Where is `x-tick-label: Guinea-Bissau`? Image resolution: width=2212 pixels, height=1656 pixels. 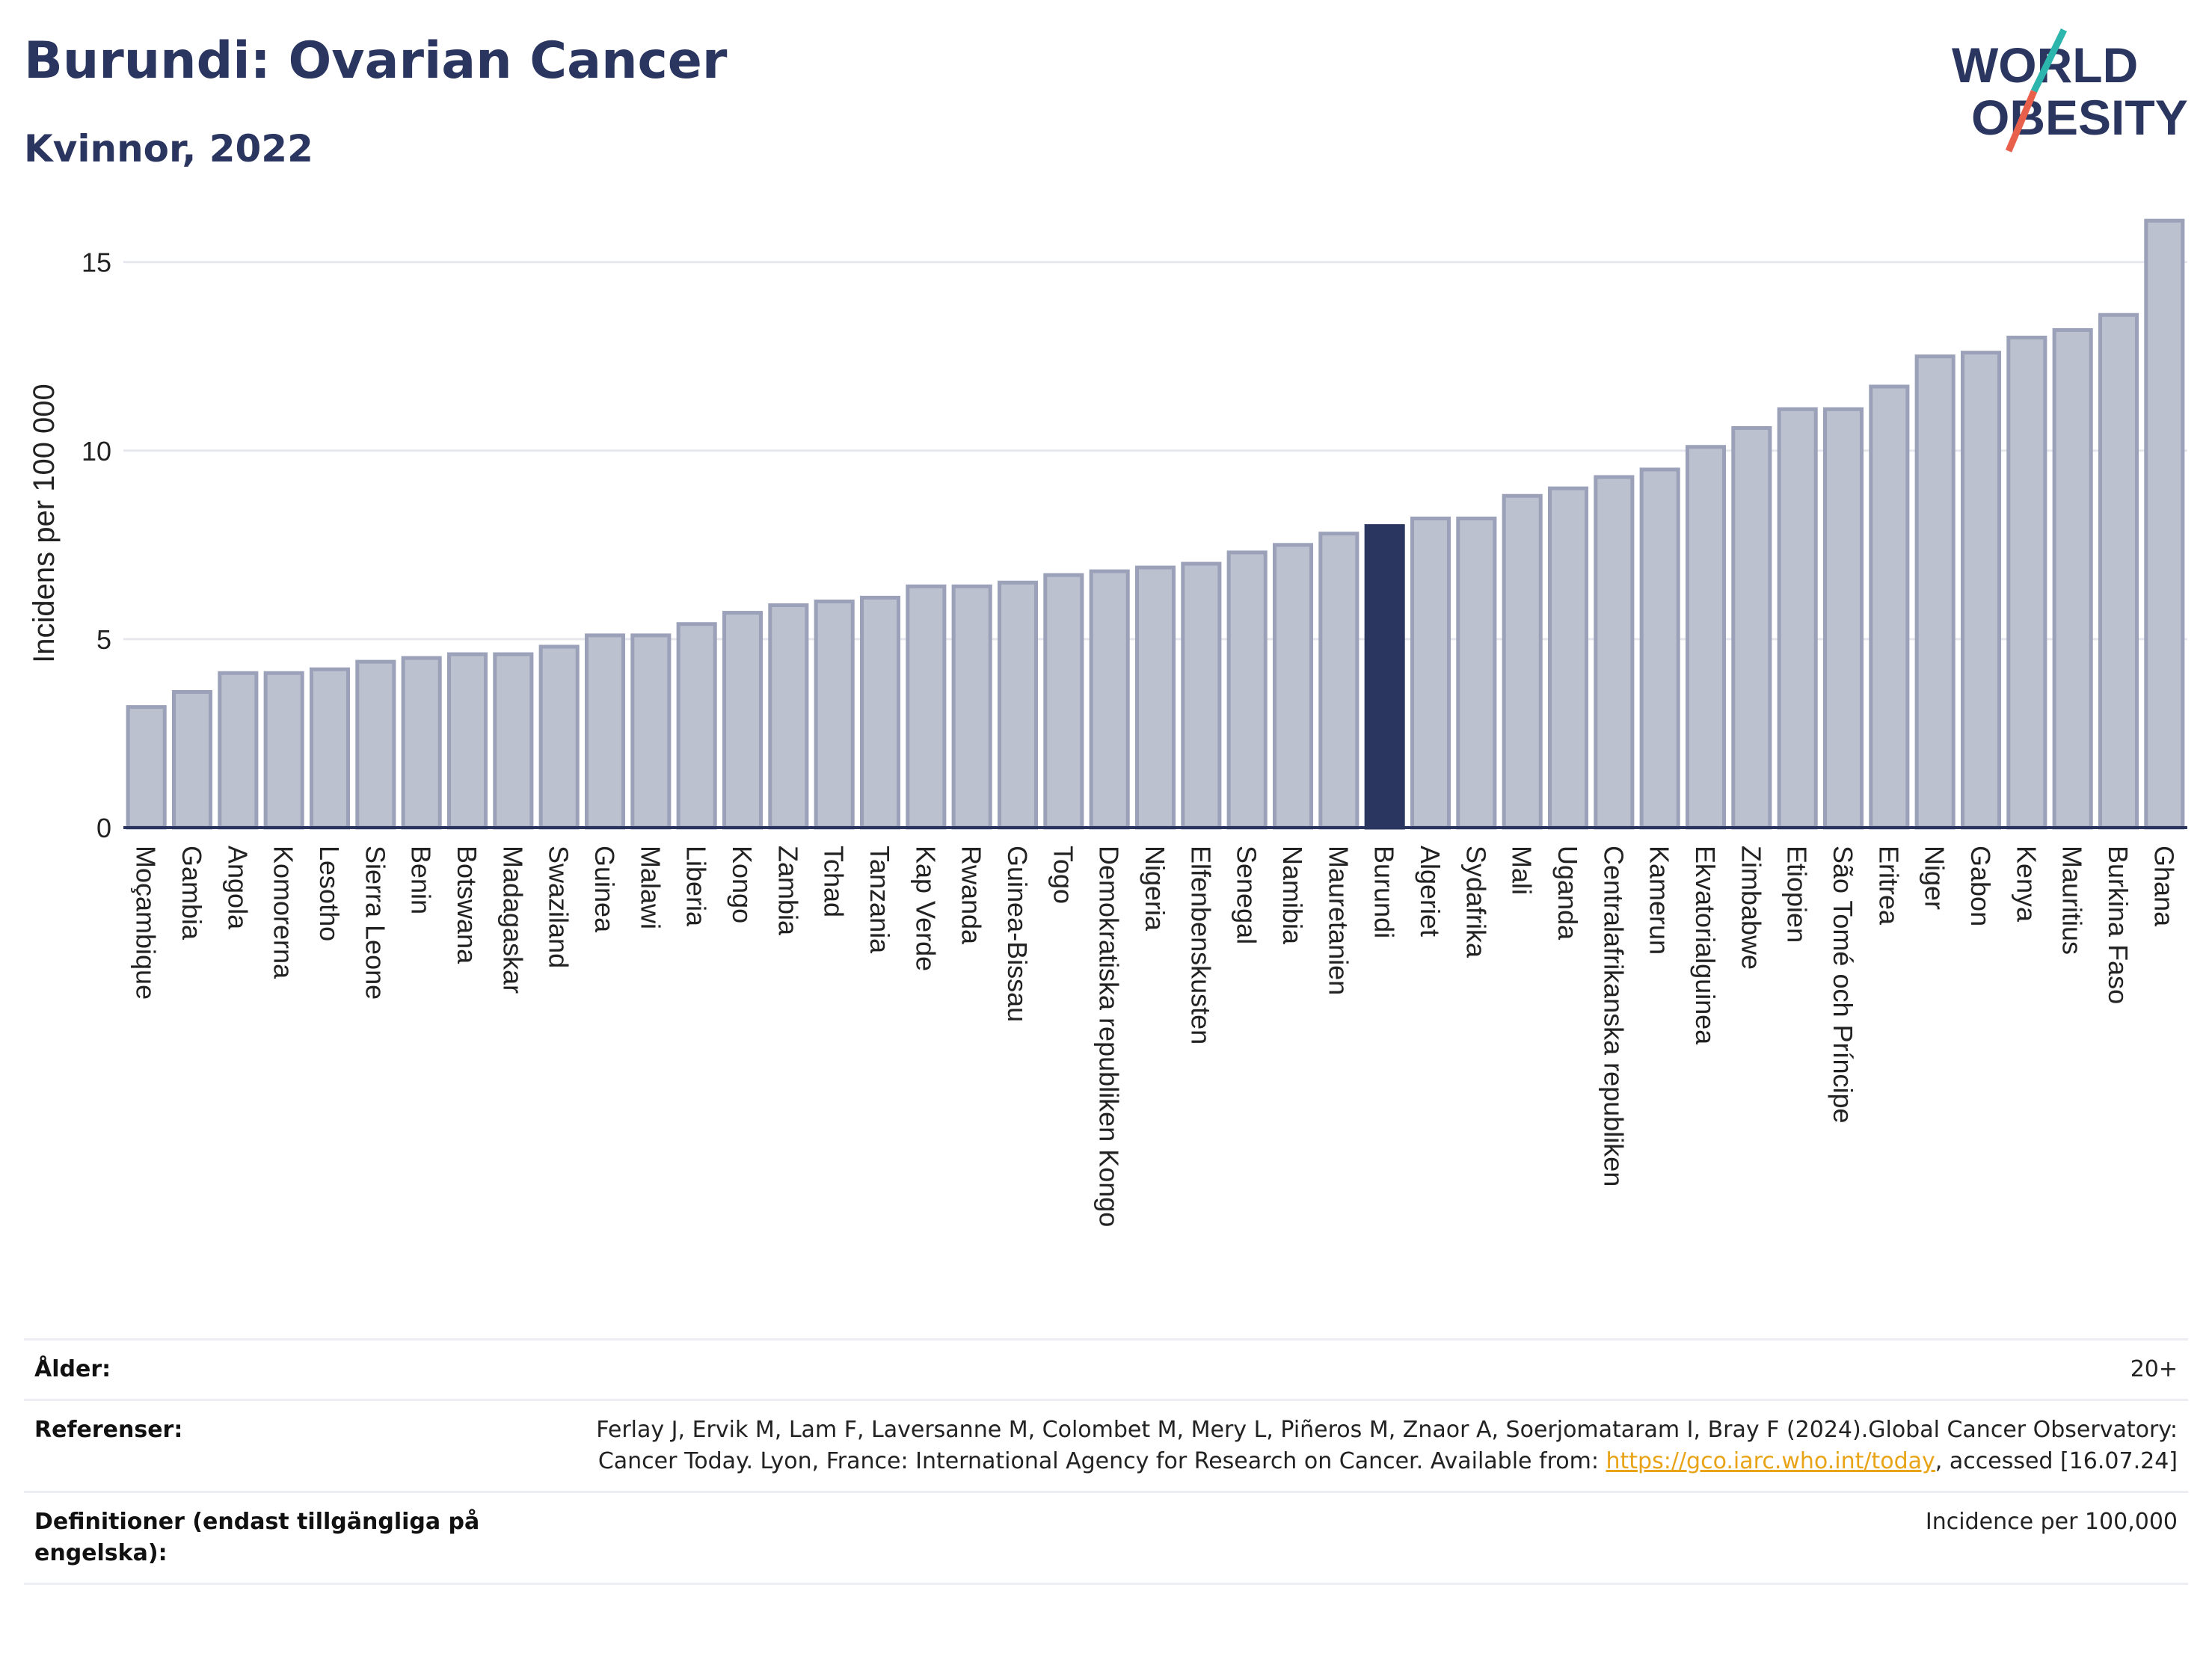
x-tick-label: Guinea-Bissau is located at coordinates (1017, 934).